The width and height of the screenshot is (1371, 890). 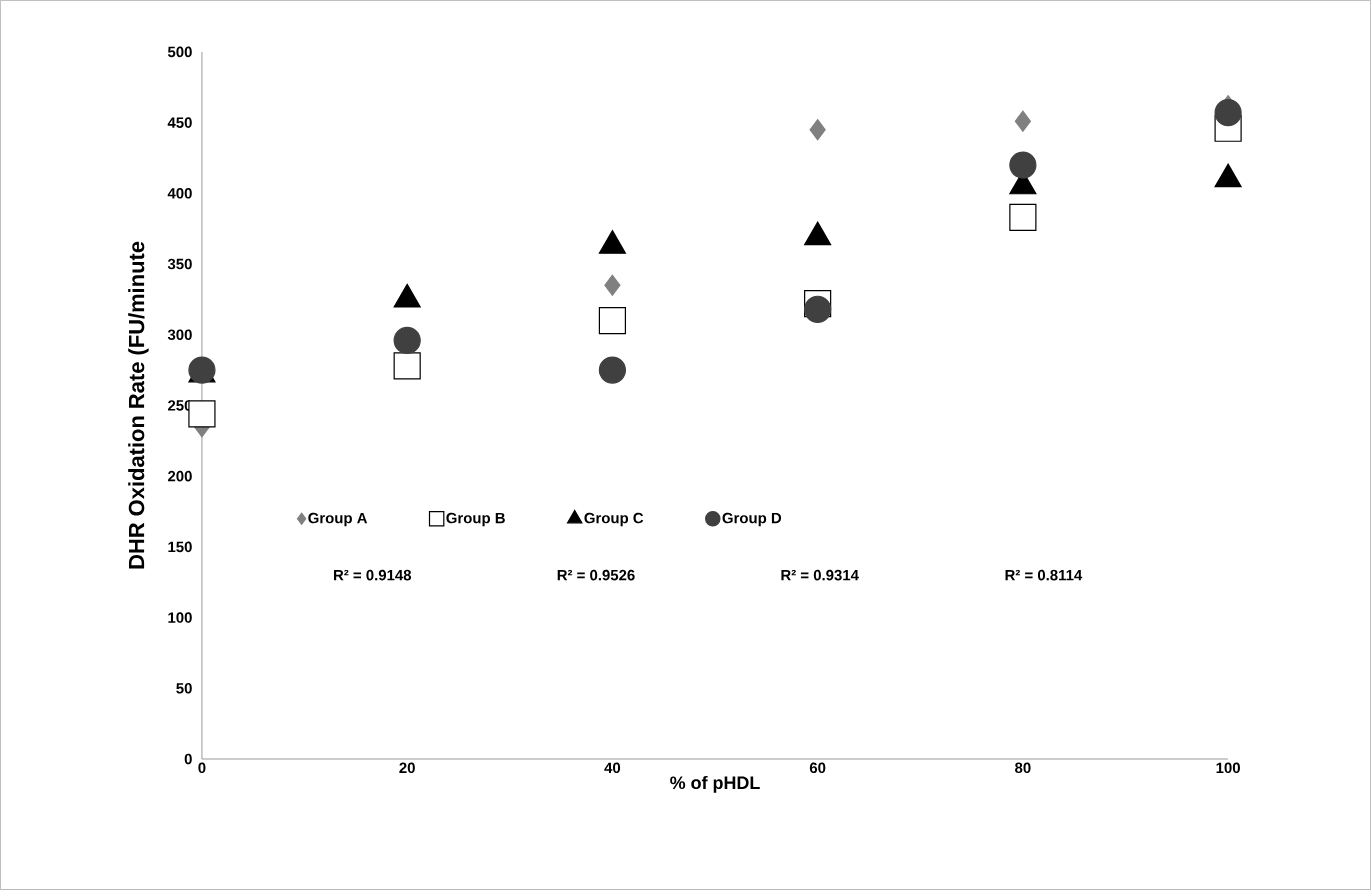 I want to click on x-axis-title: % of pHDL, so click(x=715, y=784).